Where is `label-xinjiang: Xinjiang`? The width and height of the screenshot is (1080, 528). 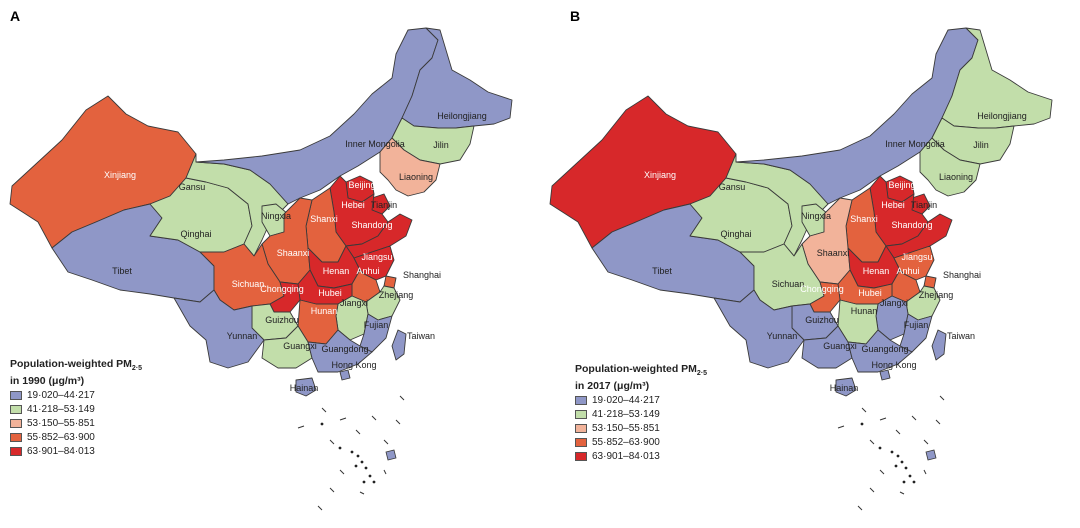 label-xinjiang: Xinjiang is located at coordinates (660, 175).